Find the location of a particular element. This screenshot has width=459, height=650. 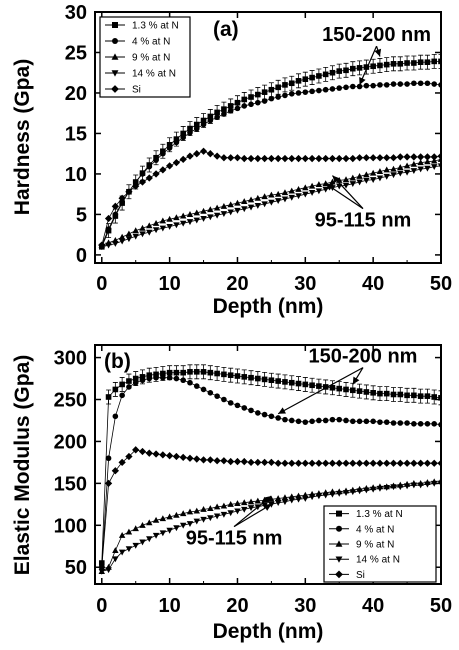

series-triangle-up is located at coordinates (269, 202).